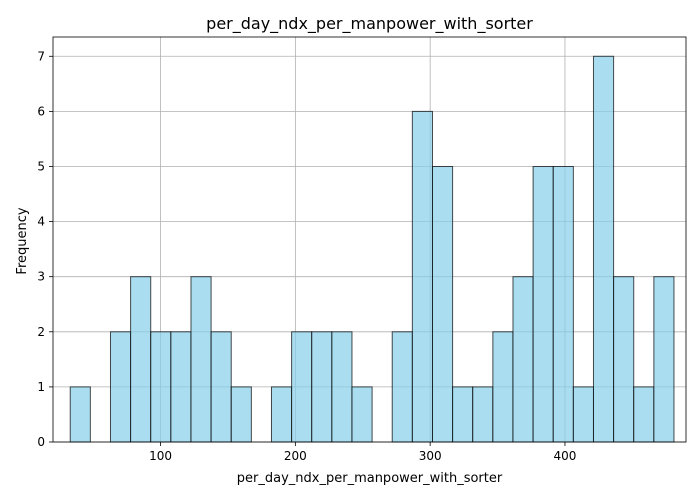  Describe the element at coordinates (41, 442) in the screenshot. I see `y-tick-label: 0` at that location.